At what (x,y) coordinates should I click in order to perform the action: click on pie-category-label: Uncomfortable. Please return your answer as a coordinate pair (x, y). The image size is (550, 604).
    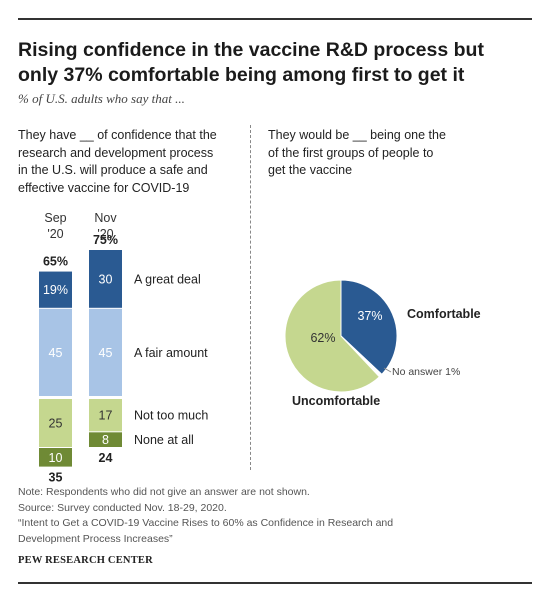
    Looking at the image, I should click on (336, 401).